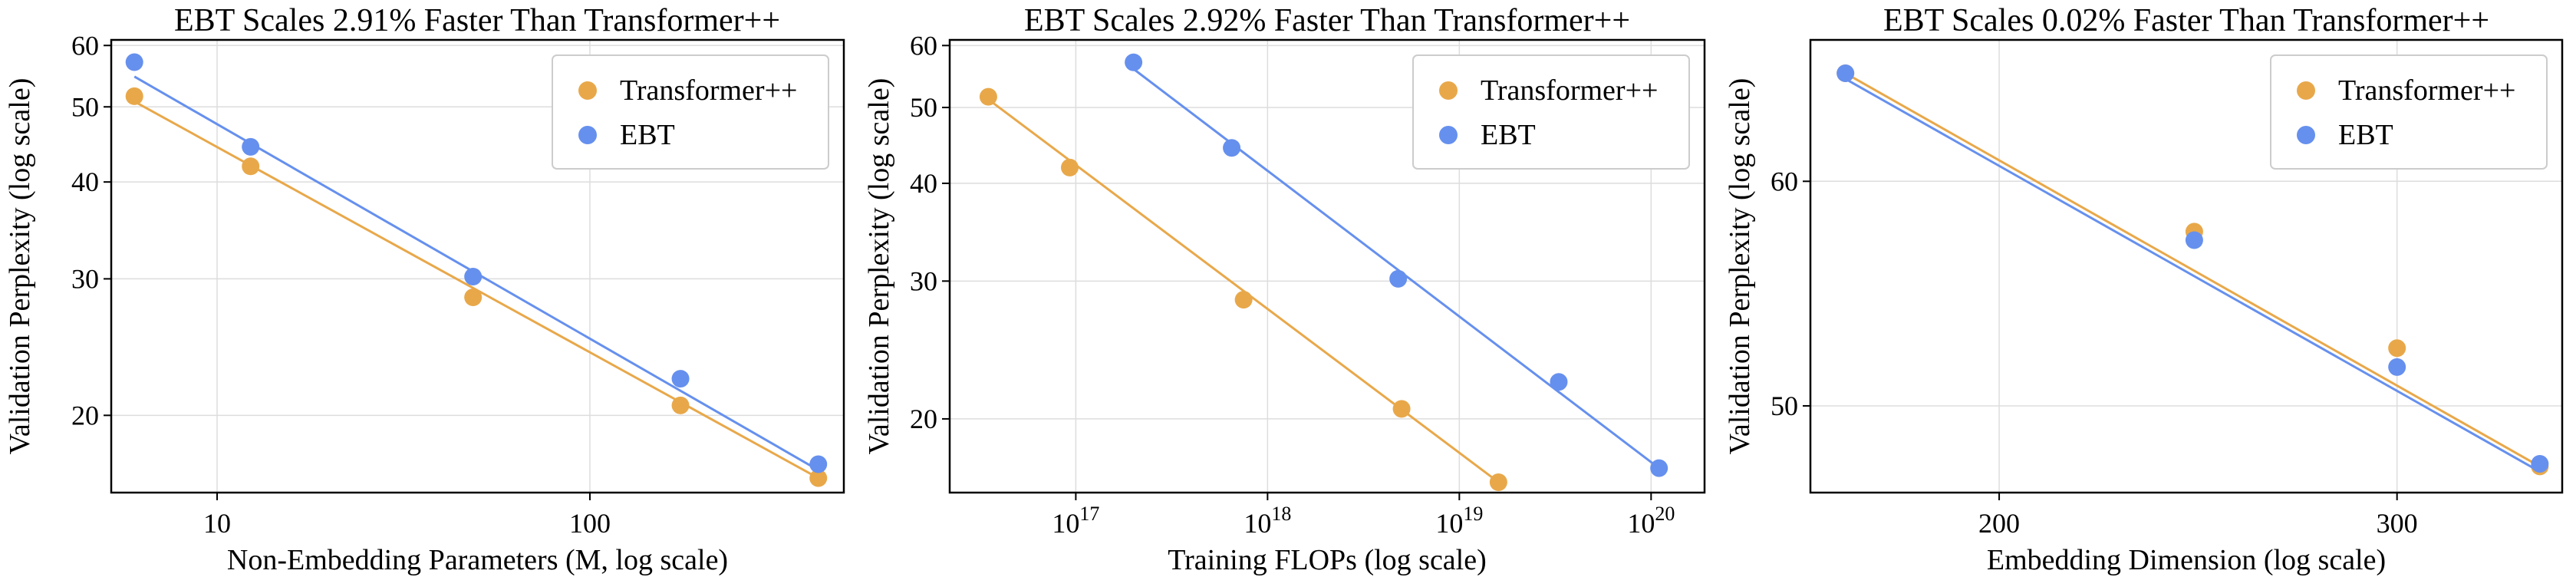 The image size is (2576, 577). Describe the element at coordinates (590, 523) in the screenshot. I see `x-tick-label: 100` at that location.